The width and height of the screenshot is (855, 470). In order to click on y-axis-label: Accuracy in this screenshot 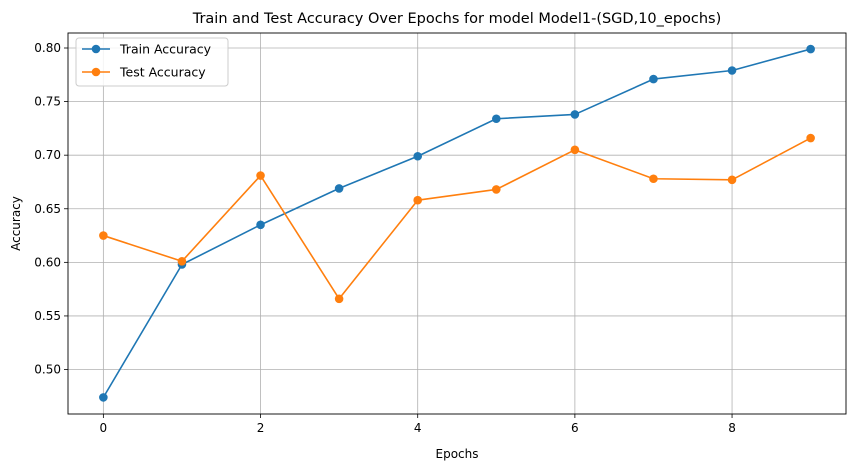, I will do `click(16, 223)`.